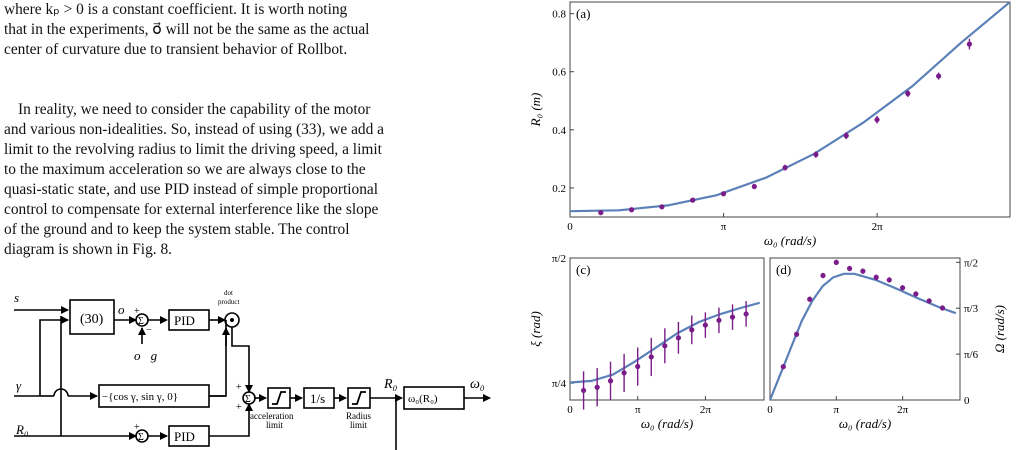 Image resolution: width=1019 pixels, height=450 pixels. What do you see at coordinates (783, 269) in the screenshot?
I see `panel-label: (d)` at bounding box center [783, 269].